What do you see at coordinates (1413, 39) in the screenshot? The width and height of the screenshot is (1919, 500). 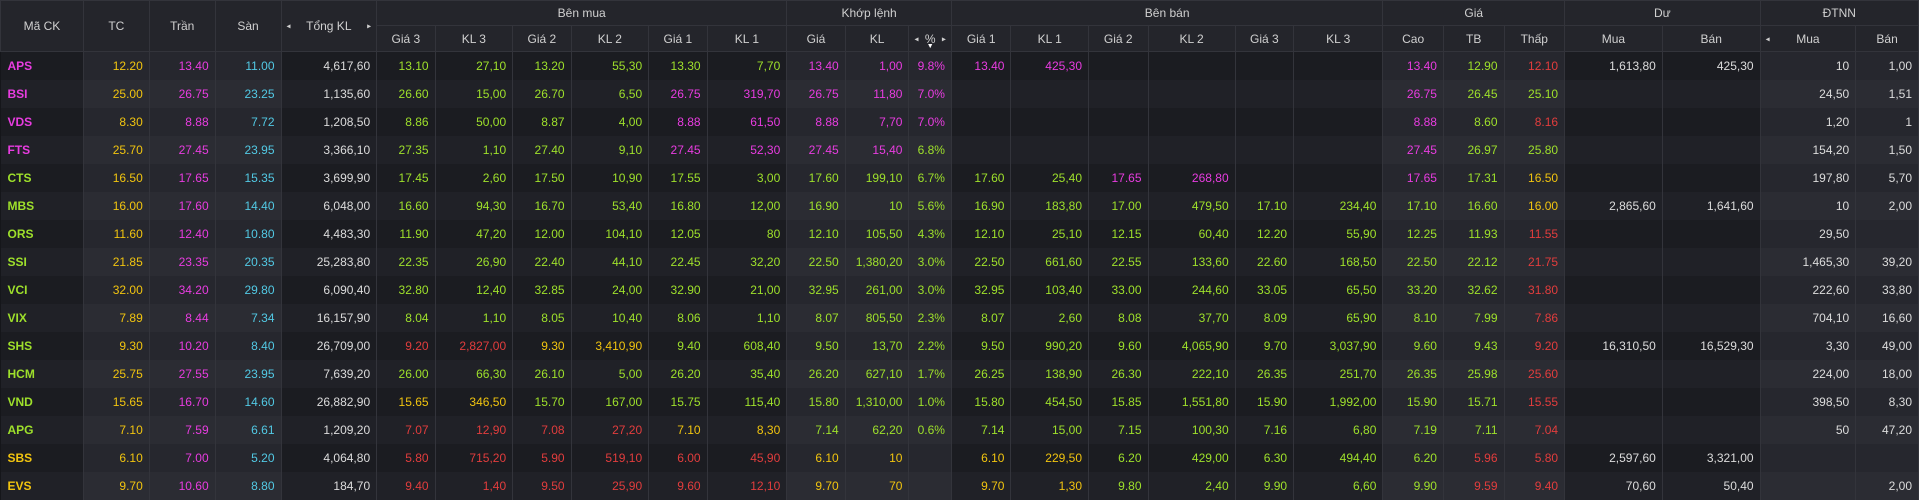 I see `col-high: Cao` at bounding box center [1413, 39].